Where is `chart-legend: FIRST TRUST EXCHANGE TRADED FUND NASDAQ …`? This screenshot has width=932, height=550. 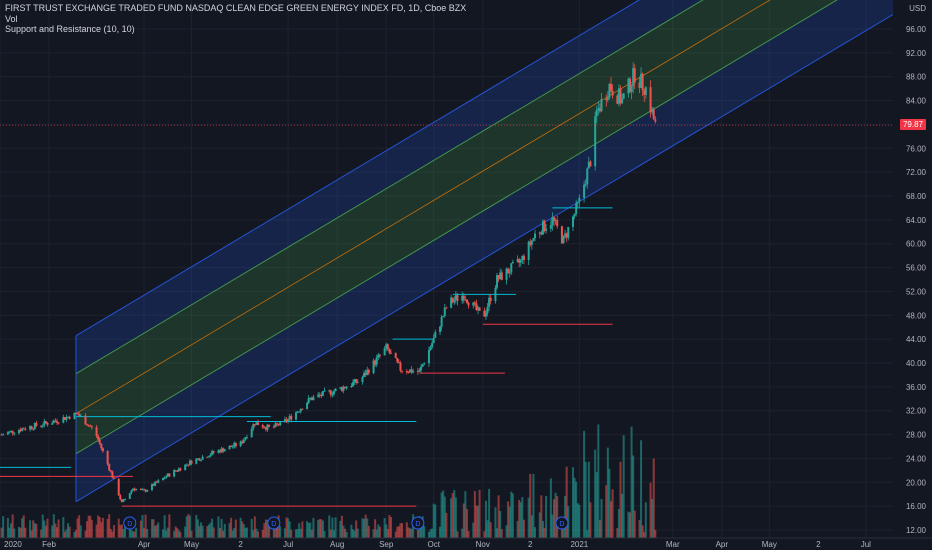 chart-legend: FIRST TRUST EXCHANGE TRADED FUND NASDAQ … is located at coordinates (235, 19).